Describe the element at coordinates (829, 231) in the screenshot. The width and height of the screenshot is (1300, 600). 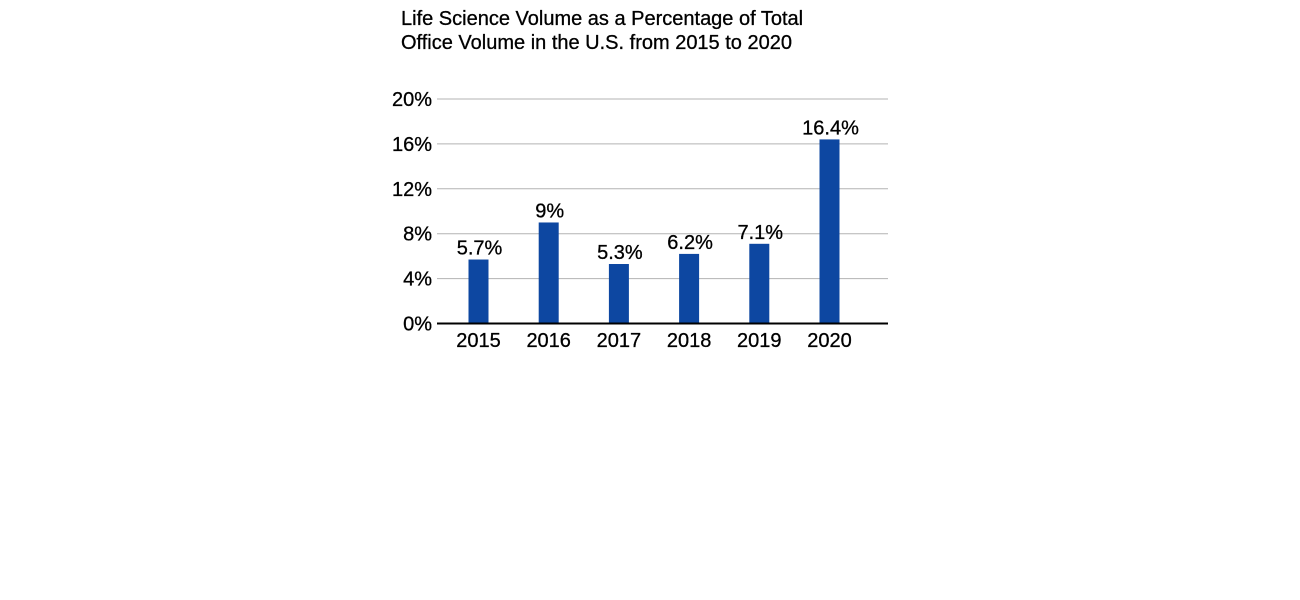
I see `bar-2020` at that location.